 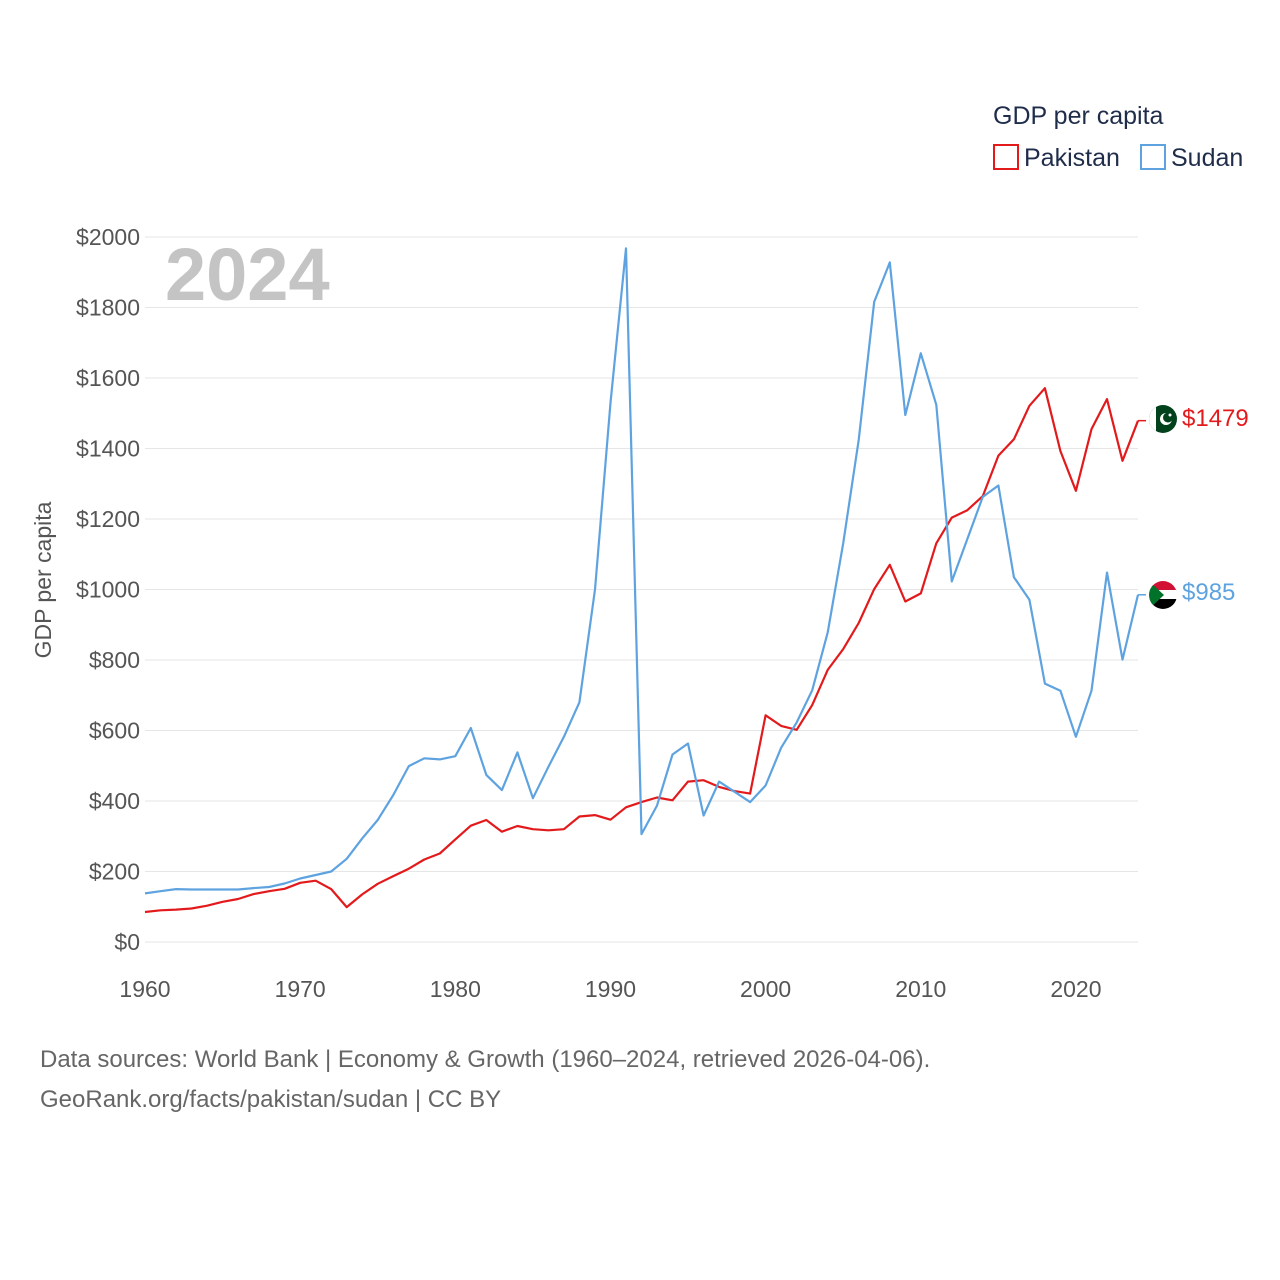 What do you see at coordinates (1215, 418) in the screenshot?
I see `end-label-pakistan: $1479` at bounding box center [1215, 418].